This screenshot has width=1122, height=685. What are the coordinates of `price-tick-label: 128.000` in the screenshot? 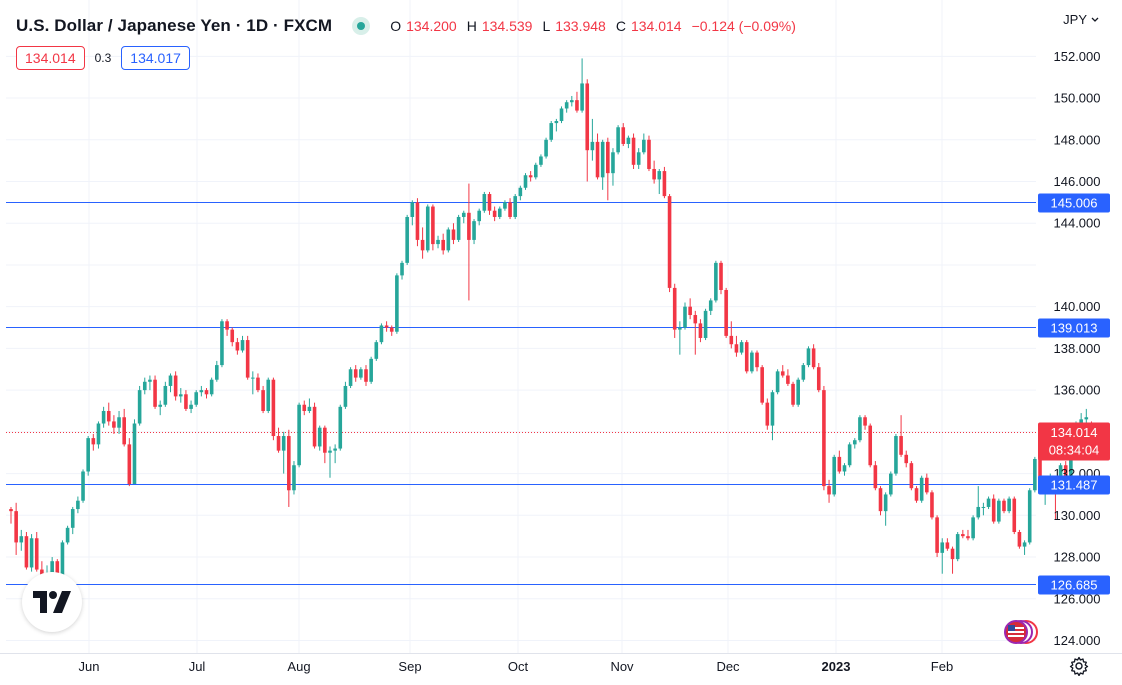 It's located at (1077, 557).